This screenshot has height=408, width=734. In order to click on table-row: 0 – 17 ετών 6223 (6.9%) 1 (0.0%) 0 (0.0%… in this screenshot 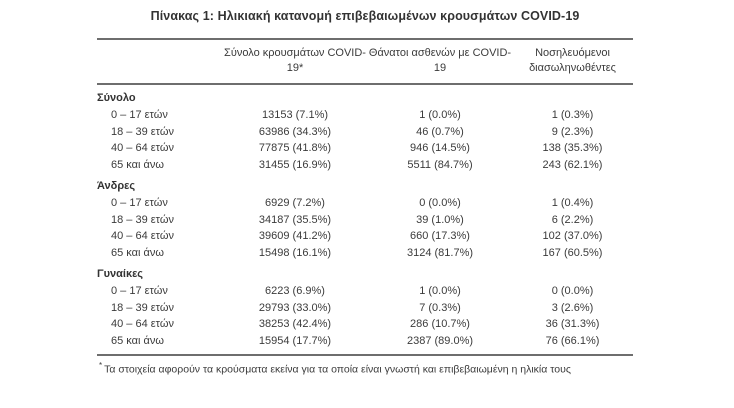, I will do `click(365, 291)`.